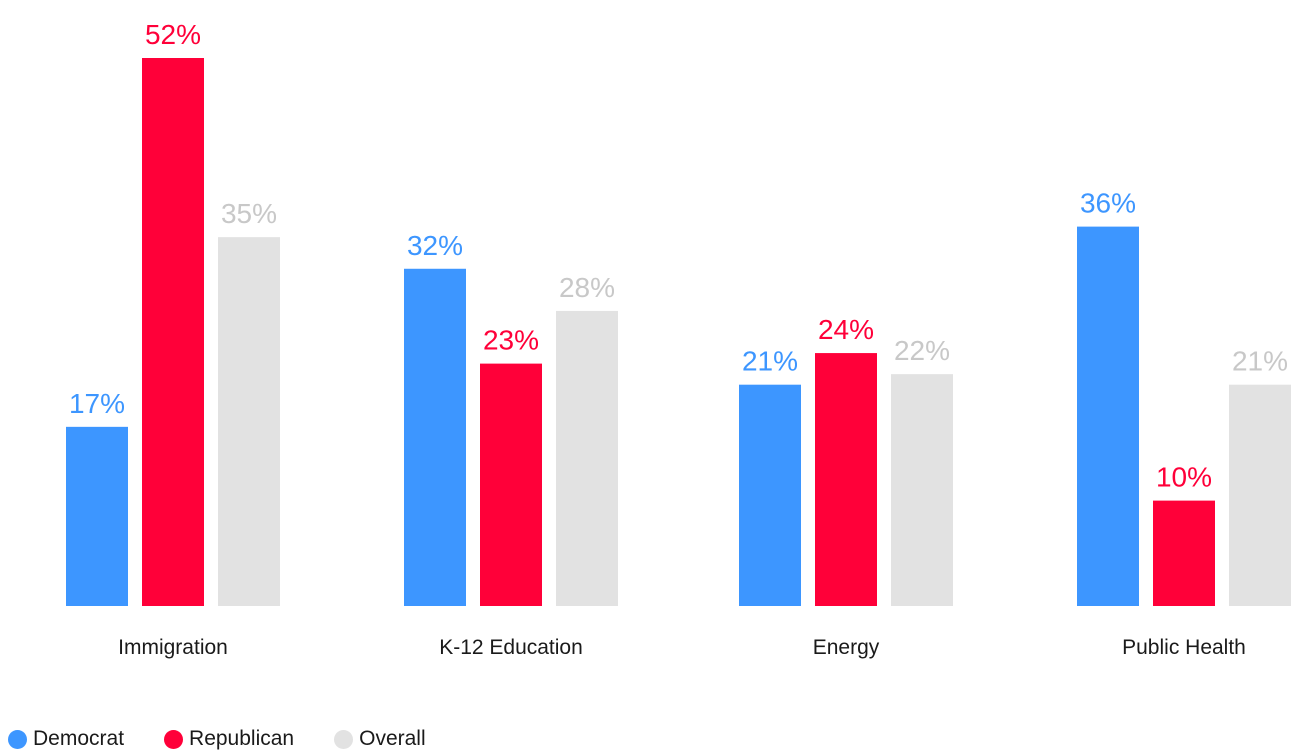 This screenshot has height=753, width=1299. What do you see at coordinates (846, 479) in the screenshot?
I see `bar-republican-energy` at bounding box center [846, 479].